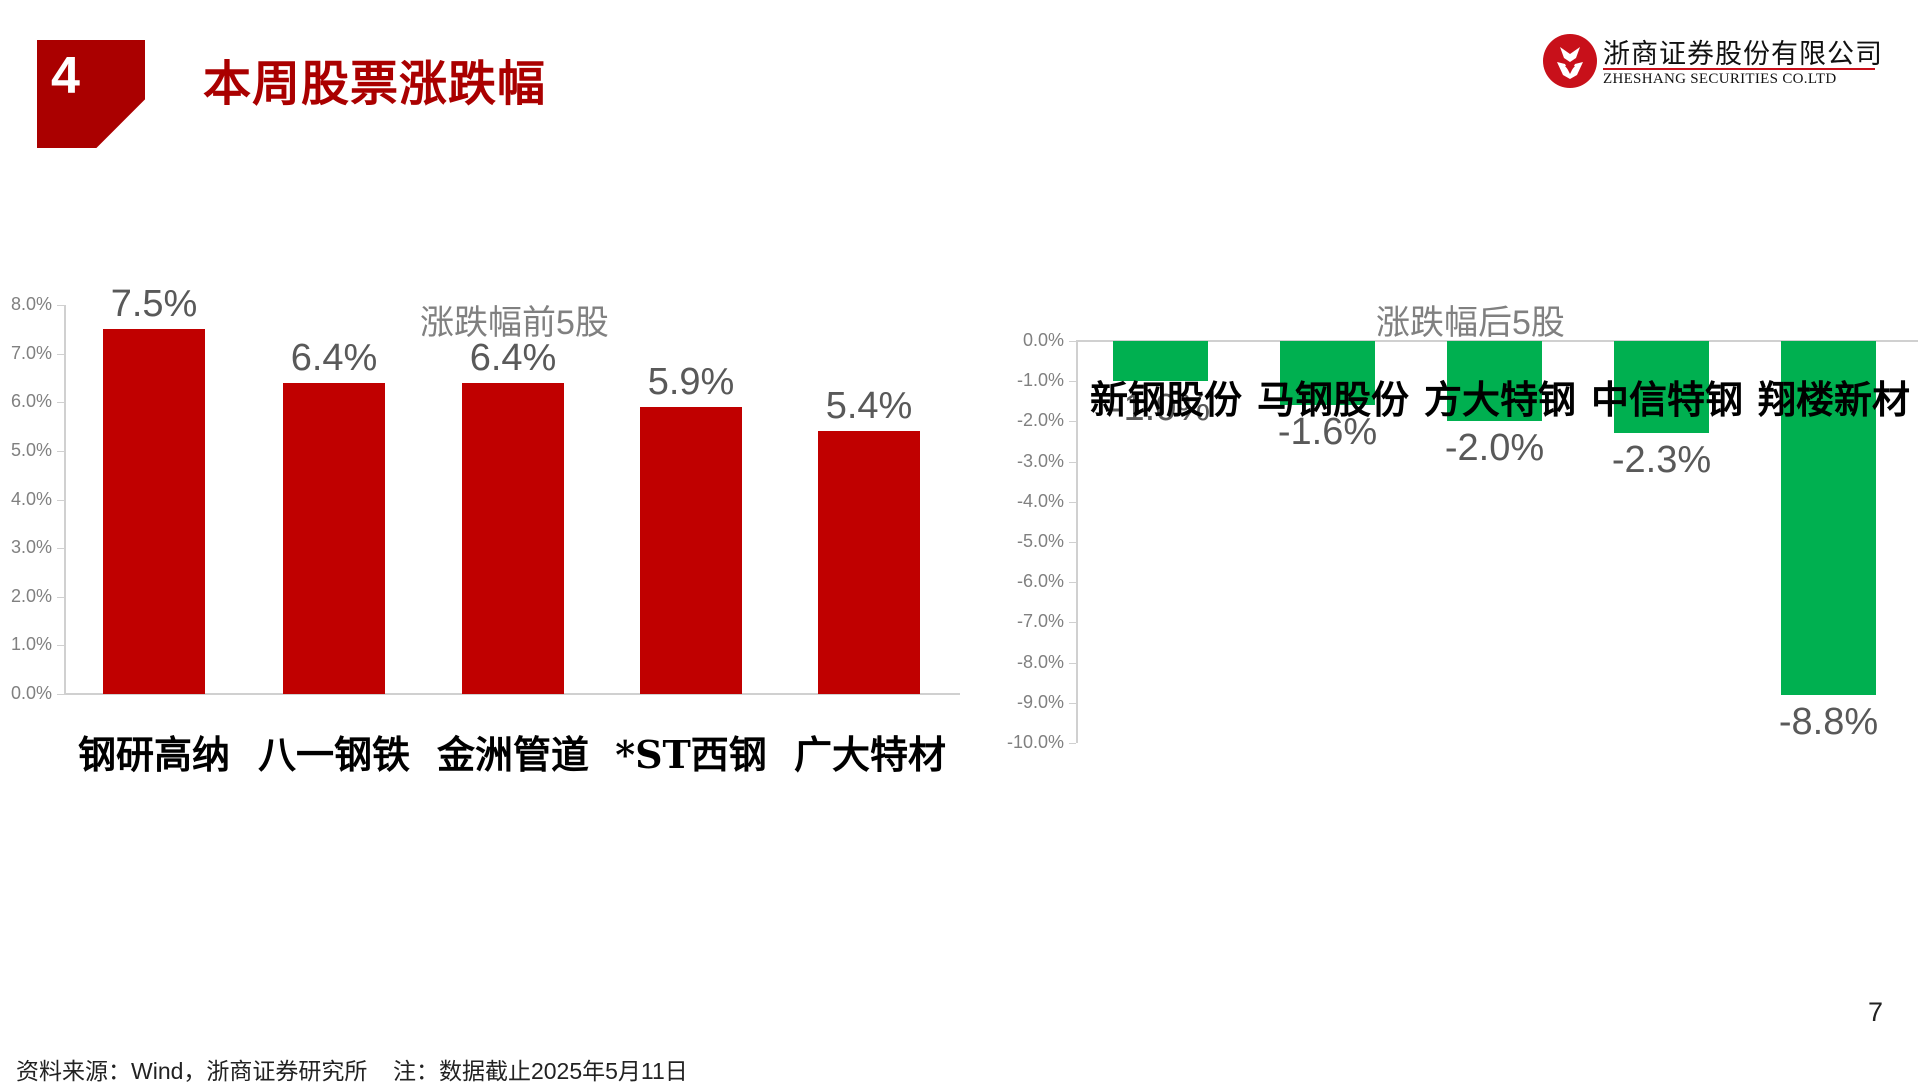 Image resolution: width=1920 pixels, height=1086 pixels. I want to click on y-tick-label: 8.0%, so click(31, 304).